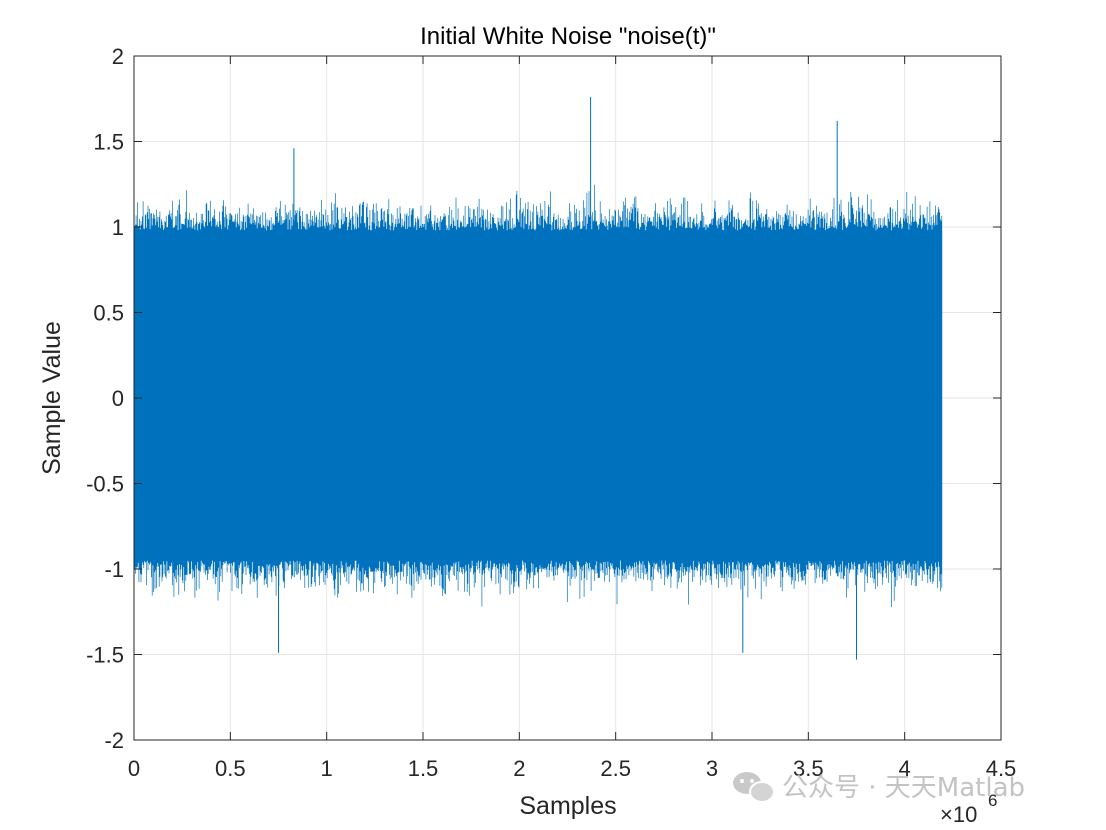  What do you see at coordinates (108, 313) in the screenshot?
I see `y-tick-label: 0.5` at bounding box center [108, 313].